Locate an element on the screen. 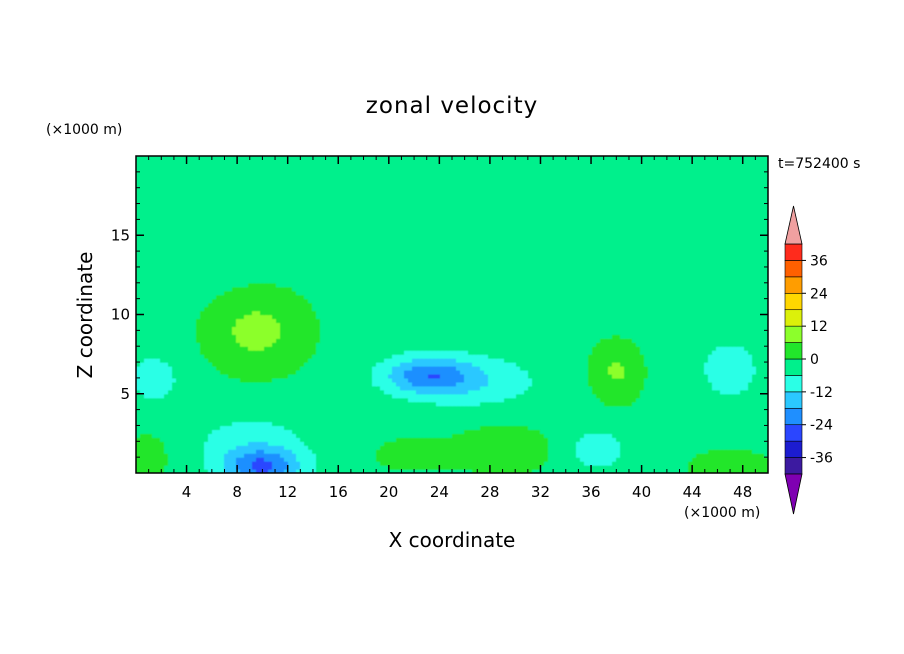  colorbar-tick-label: 36 is located at coordinates (819, 261).